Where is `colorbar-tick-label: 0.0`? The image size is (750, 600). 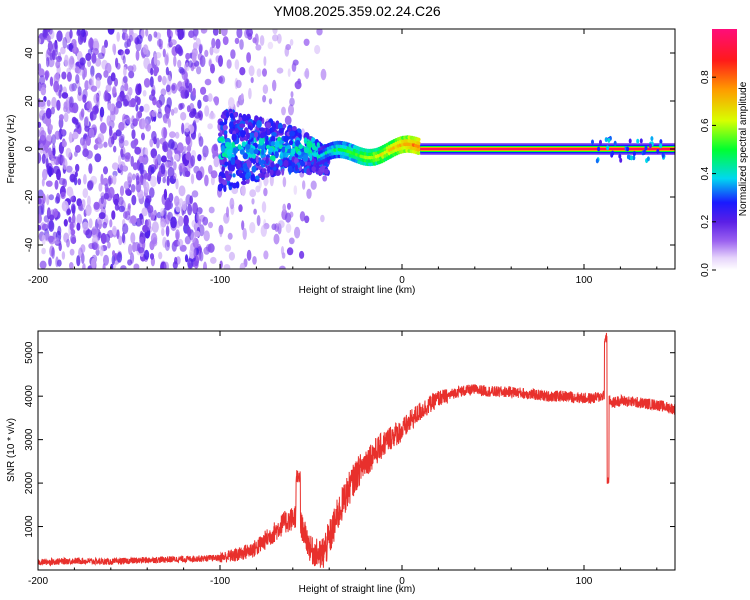
colorbar-tick-label: 0.0 is located at coordinates (705, 270).